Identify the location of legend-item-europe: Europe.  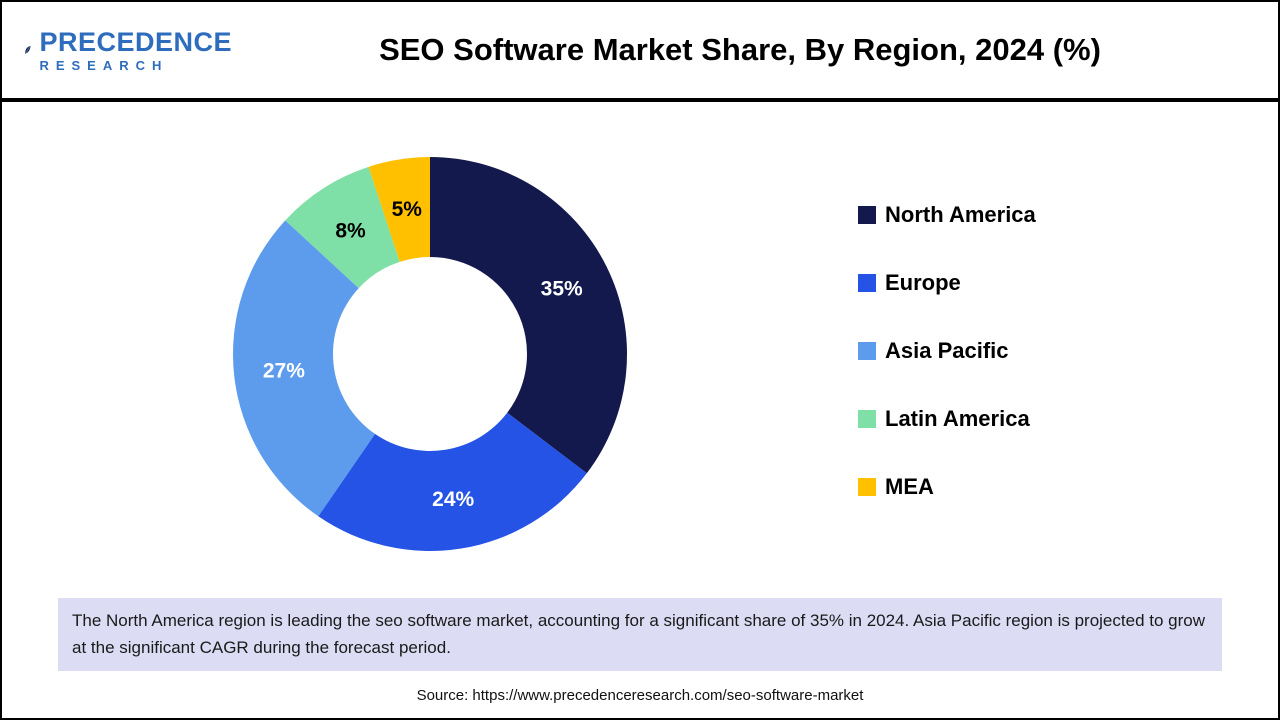
(1068, 283).